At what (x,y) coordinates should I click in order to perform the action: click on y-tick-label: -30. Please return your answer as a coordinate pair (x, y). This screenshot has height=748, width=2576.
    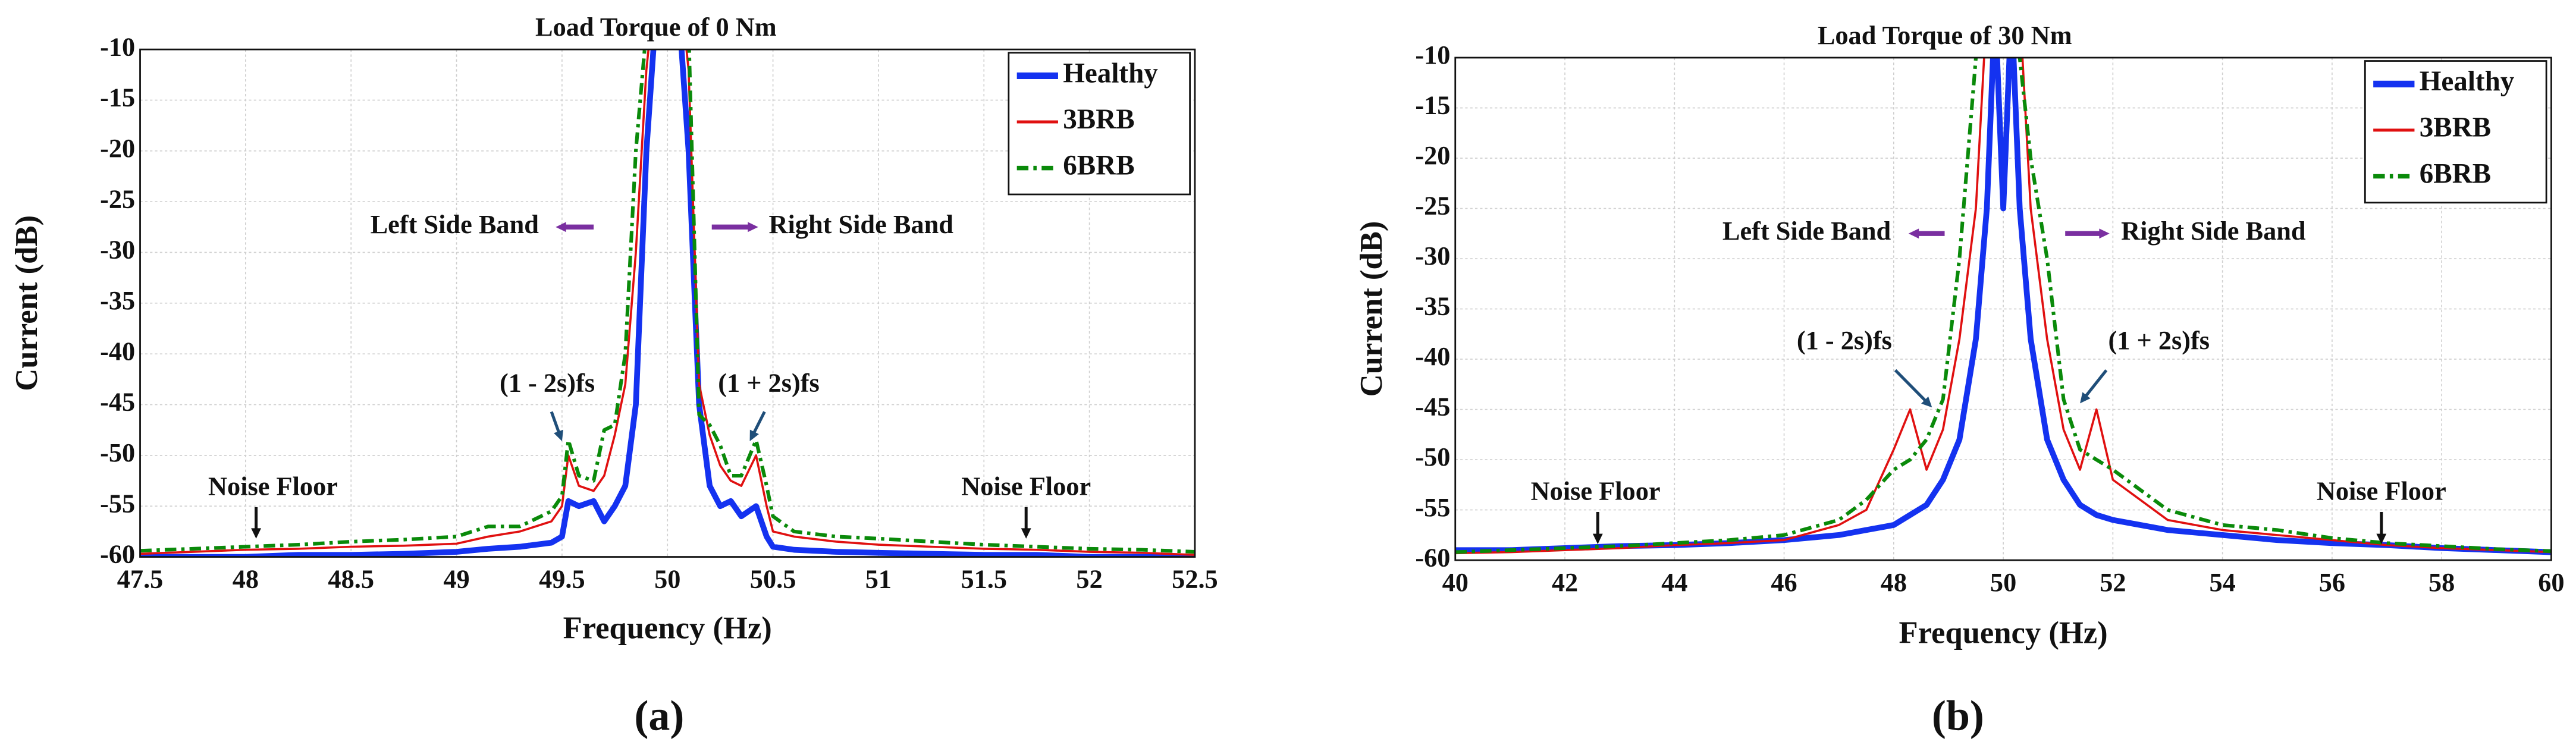
    Looking at the image, I should click on (117, 250).